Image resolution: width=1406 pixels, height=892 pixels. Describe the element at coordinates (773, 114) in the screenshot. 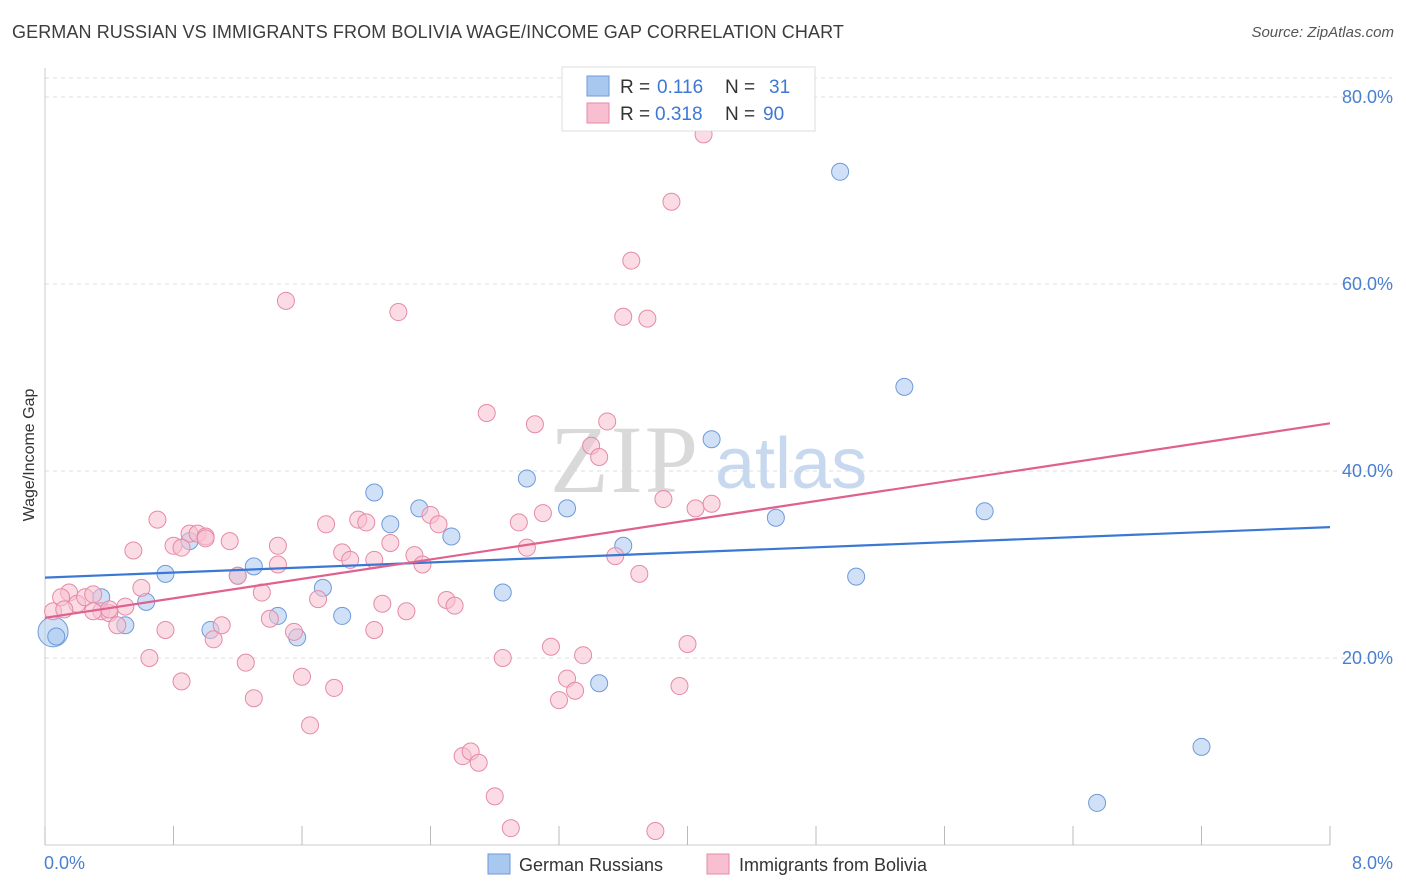

I see `legend-n-value-2: 90` at that location.